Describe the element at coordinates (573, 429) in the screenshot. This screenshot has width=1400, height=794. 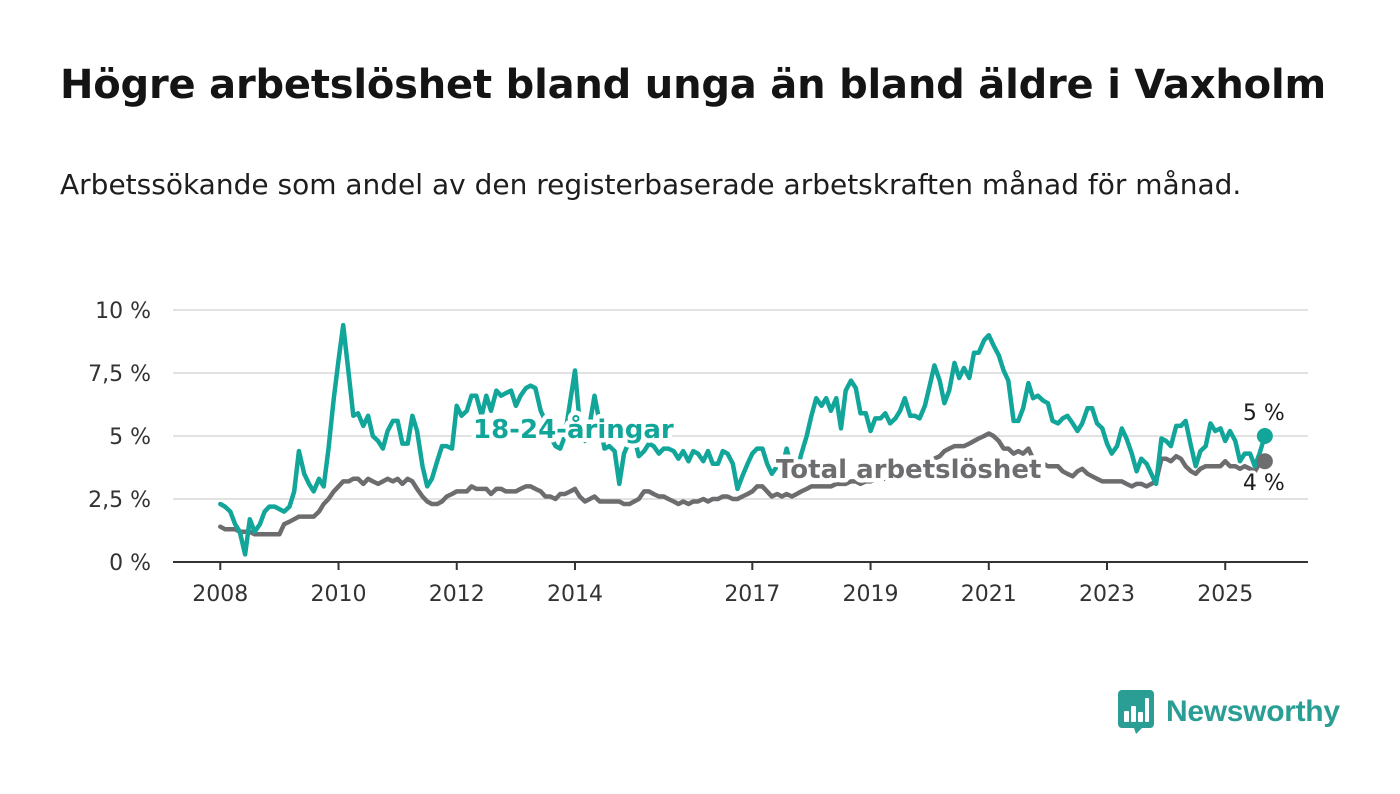
I see `series-label-youth: 18-24-åringar` at that location.